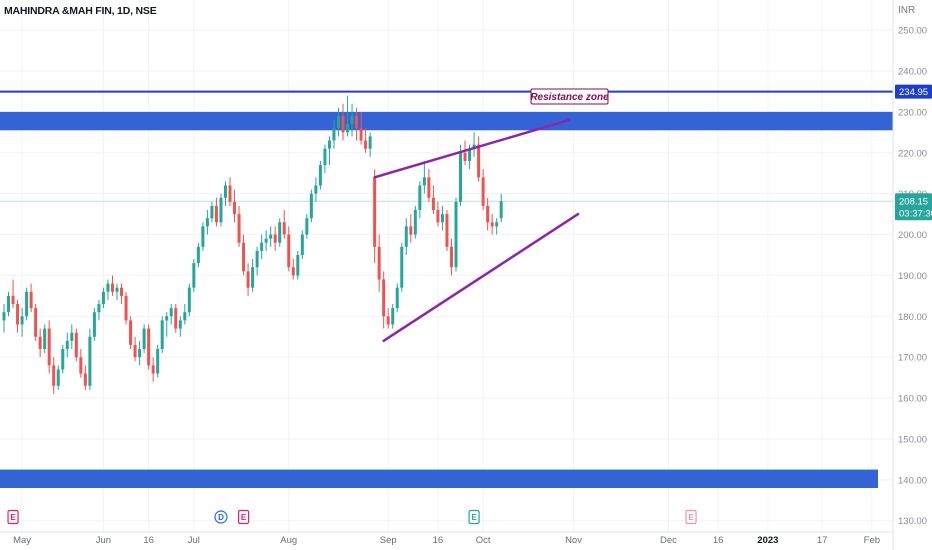 The height and width of the screenshot is (550, 932). I want to click on countdown-timer: 03:37:30, so click(915, 214).